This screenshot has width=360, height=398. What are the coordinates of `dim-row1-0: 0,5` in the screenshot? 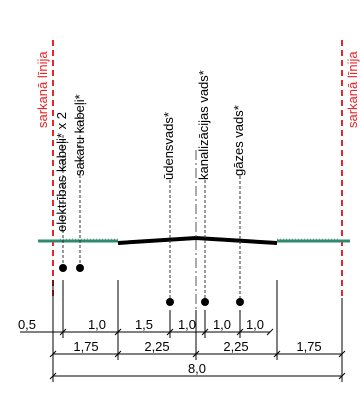 It's located at (27, 324).